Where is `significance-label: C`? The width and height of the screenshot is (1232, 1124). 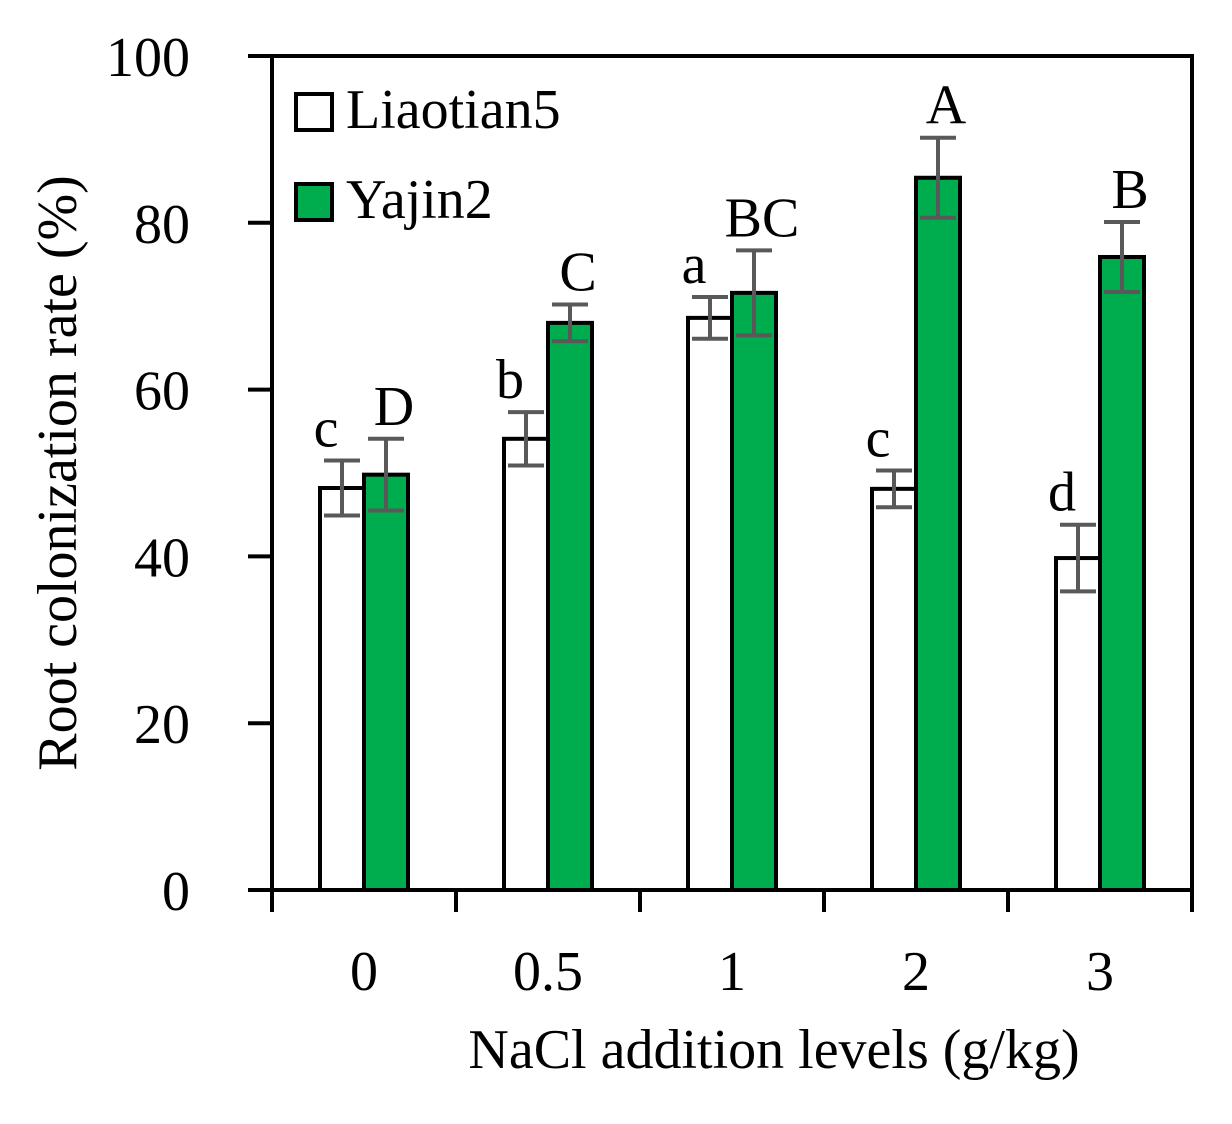
significance-label: C is located at coordinates (577, 273).